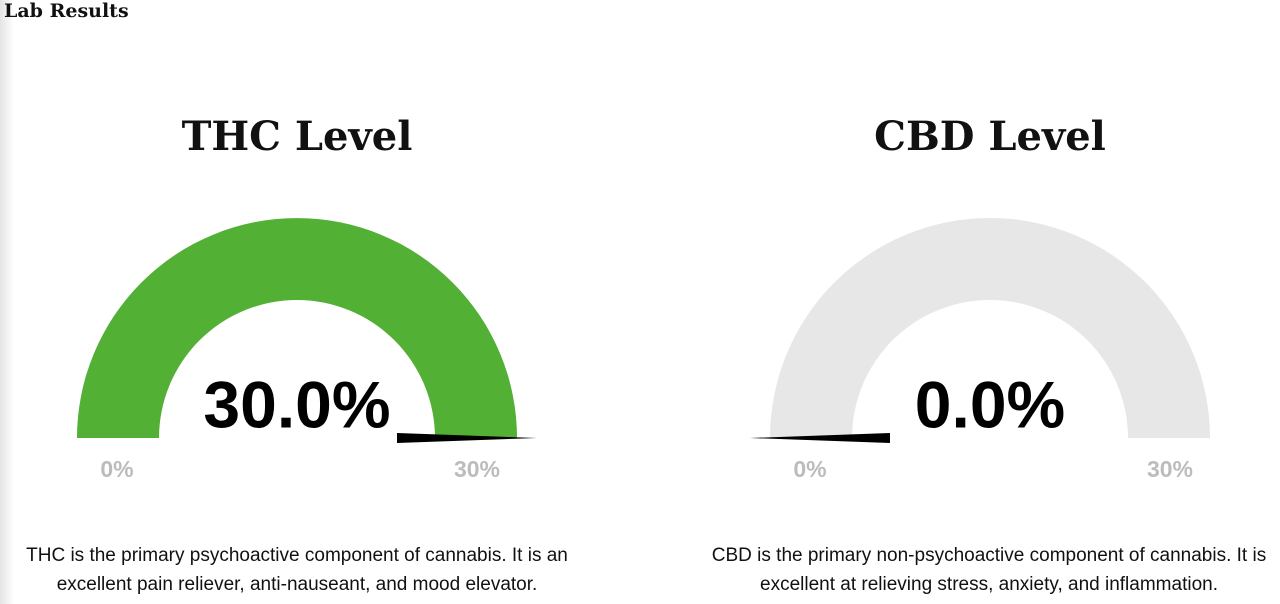  I want to click on gauge-title: CBD Level, so click(990, 136).